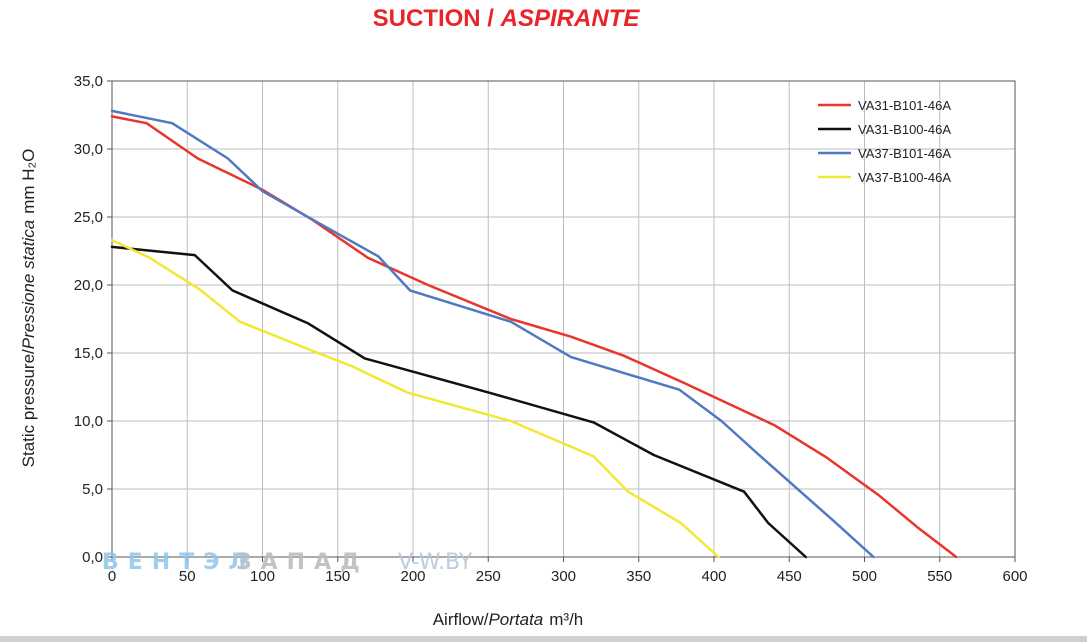 This screenshot has width=1087, height=642. Describe the element at coordinates (92, 557) in the screenshot. I see `y-tick-label: 0,0` at that location.